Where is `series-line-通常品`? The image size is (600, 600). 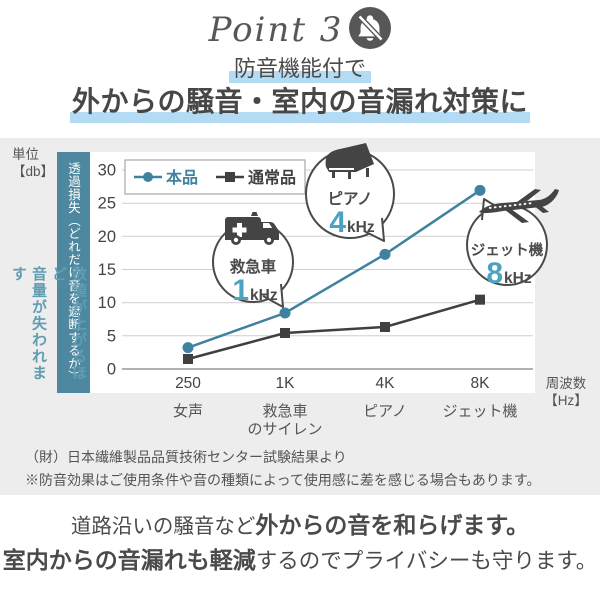
series-line-通常品 is located at coordinates (334, 329).